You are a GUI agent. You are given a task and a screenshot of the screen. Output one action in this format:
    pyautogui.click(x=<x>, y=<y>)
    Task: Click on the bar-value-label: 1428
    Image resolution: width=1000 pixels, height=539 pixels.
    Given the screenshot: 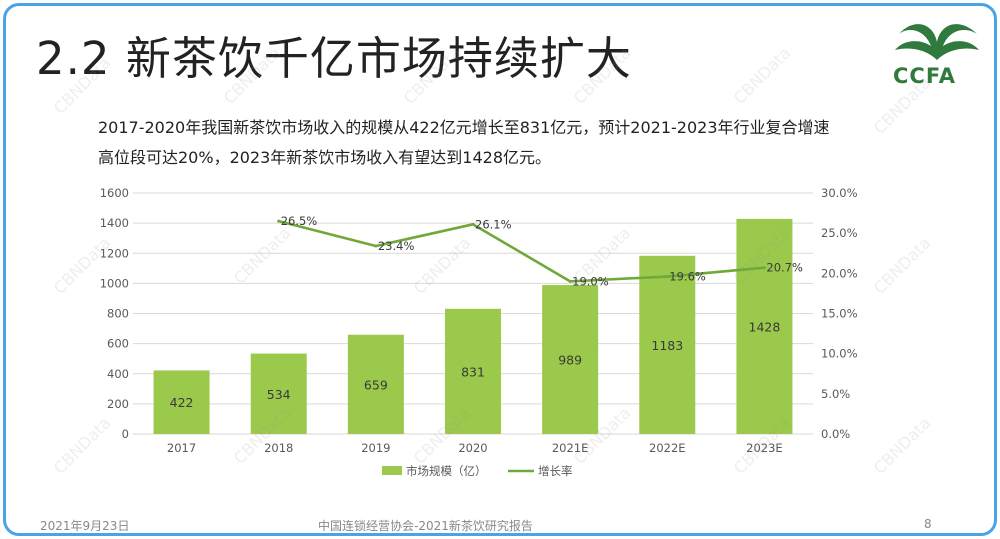 What is the action you would take?
    pyautogui.click(x=765, y=326)
    